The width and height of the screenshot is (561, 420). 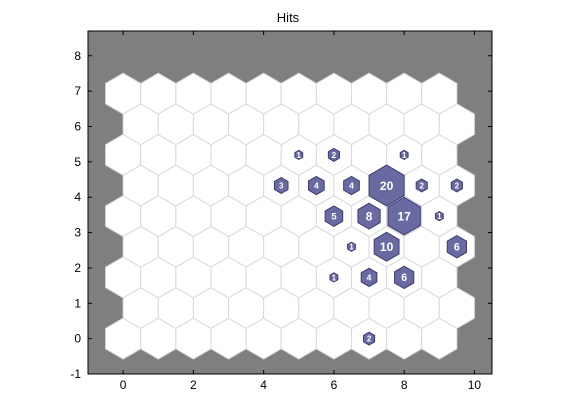 What do you see at coordinates (288, 17) in the screenshot?
I see `chart-title: Hits` at bounding box center [288, 17].